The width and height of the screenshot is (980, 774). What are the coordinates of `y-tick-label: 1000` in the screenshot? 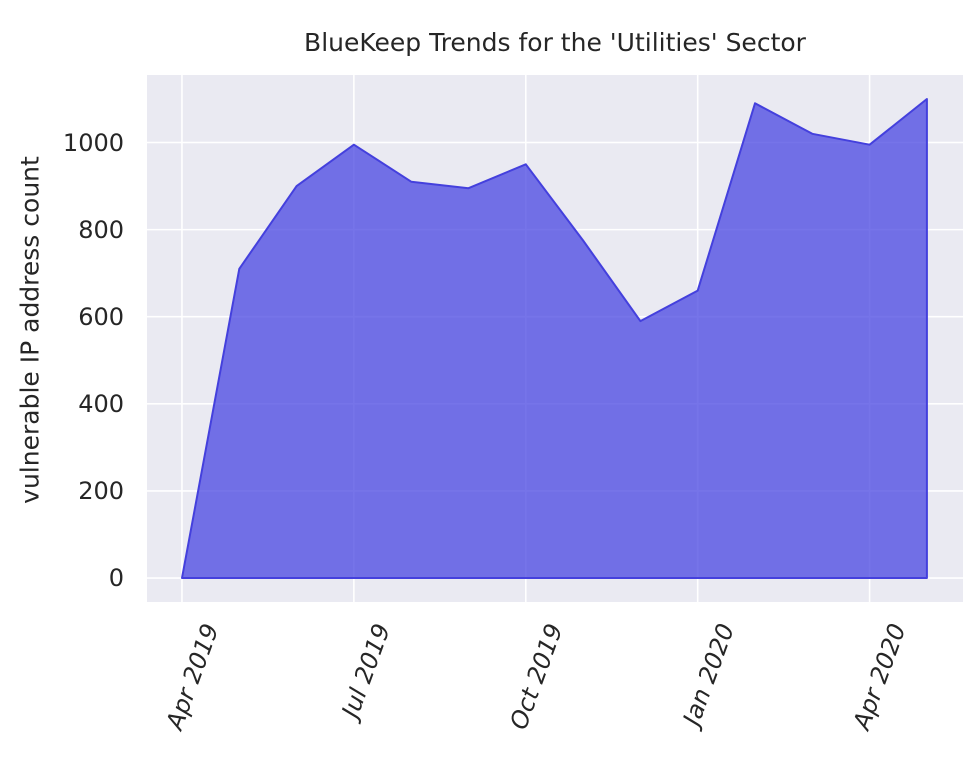 It's located at (93, 142).